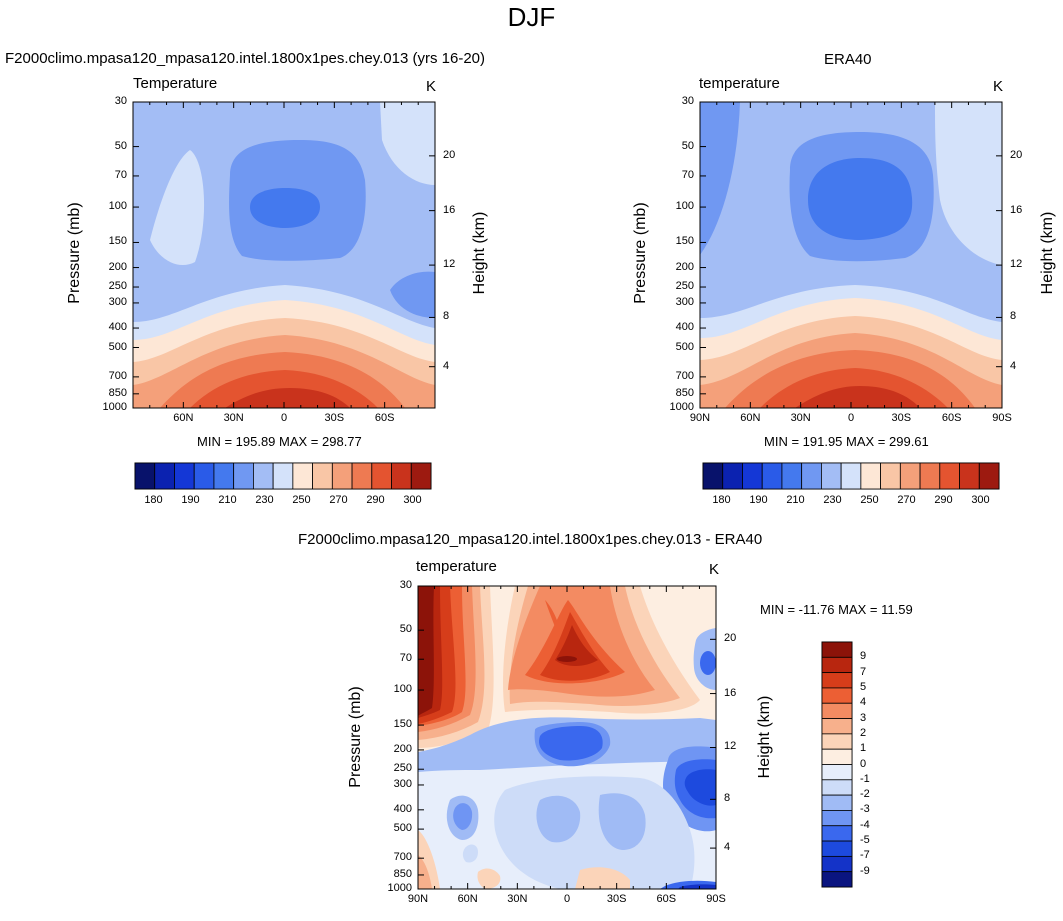  What do you see at coordinates (1016, 209) in the screenshot?
I see `height-tick-label: 16` at bounding box center [1016, 209].